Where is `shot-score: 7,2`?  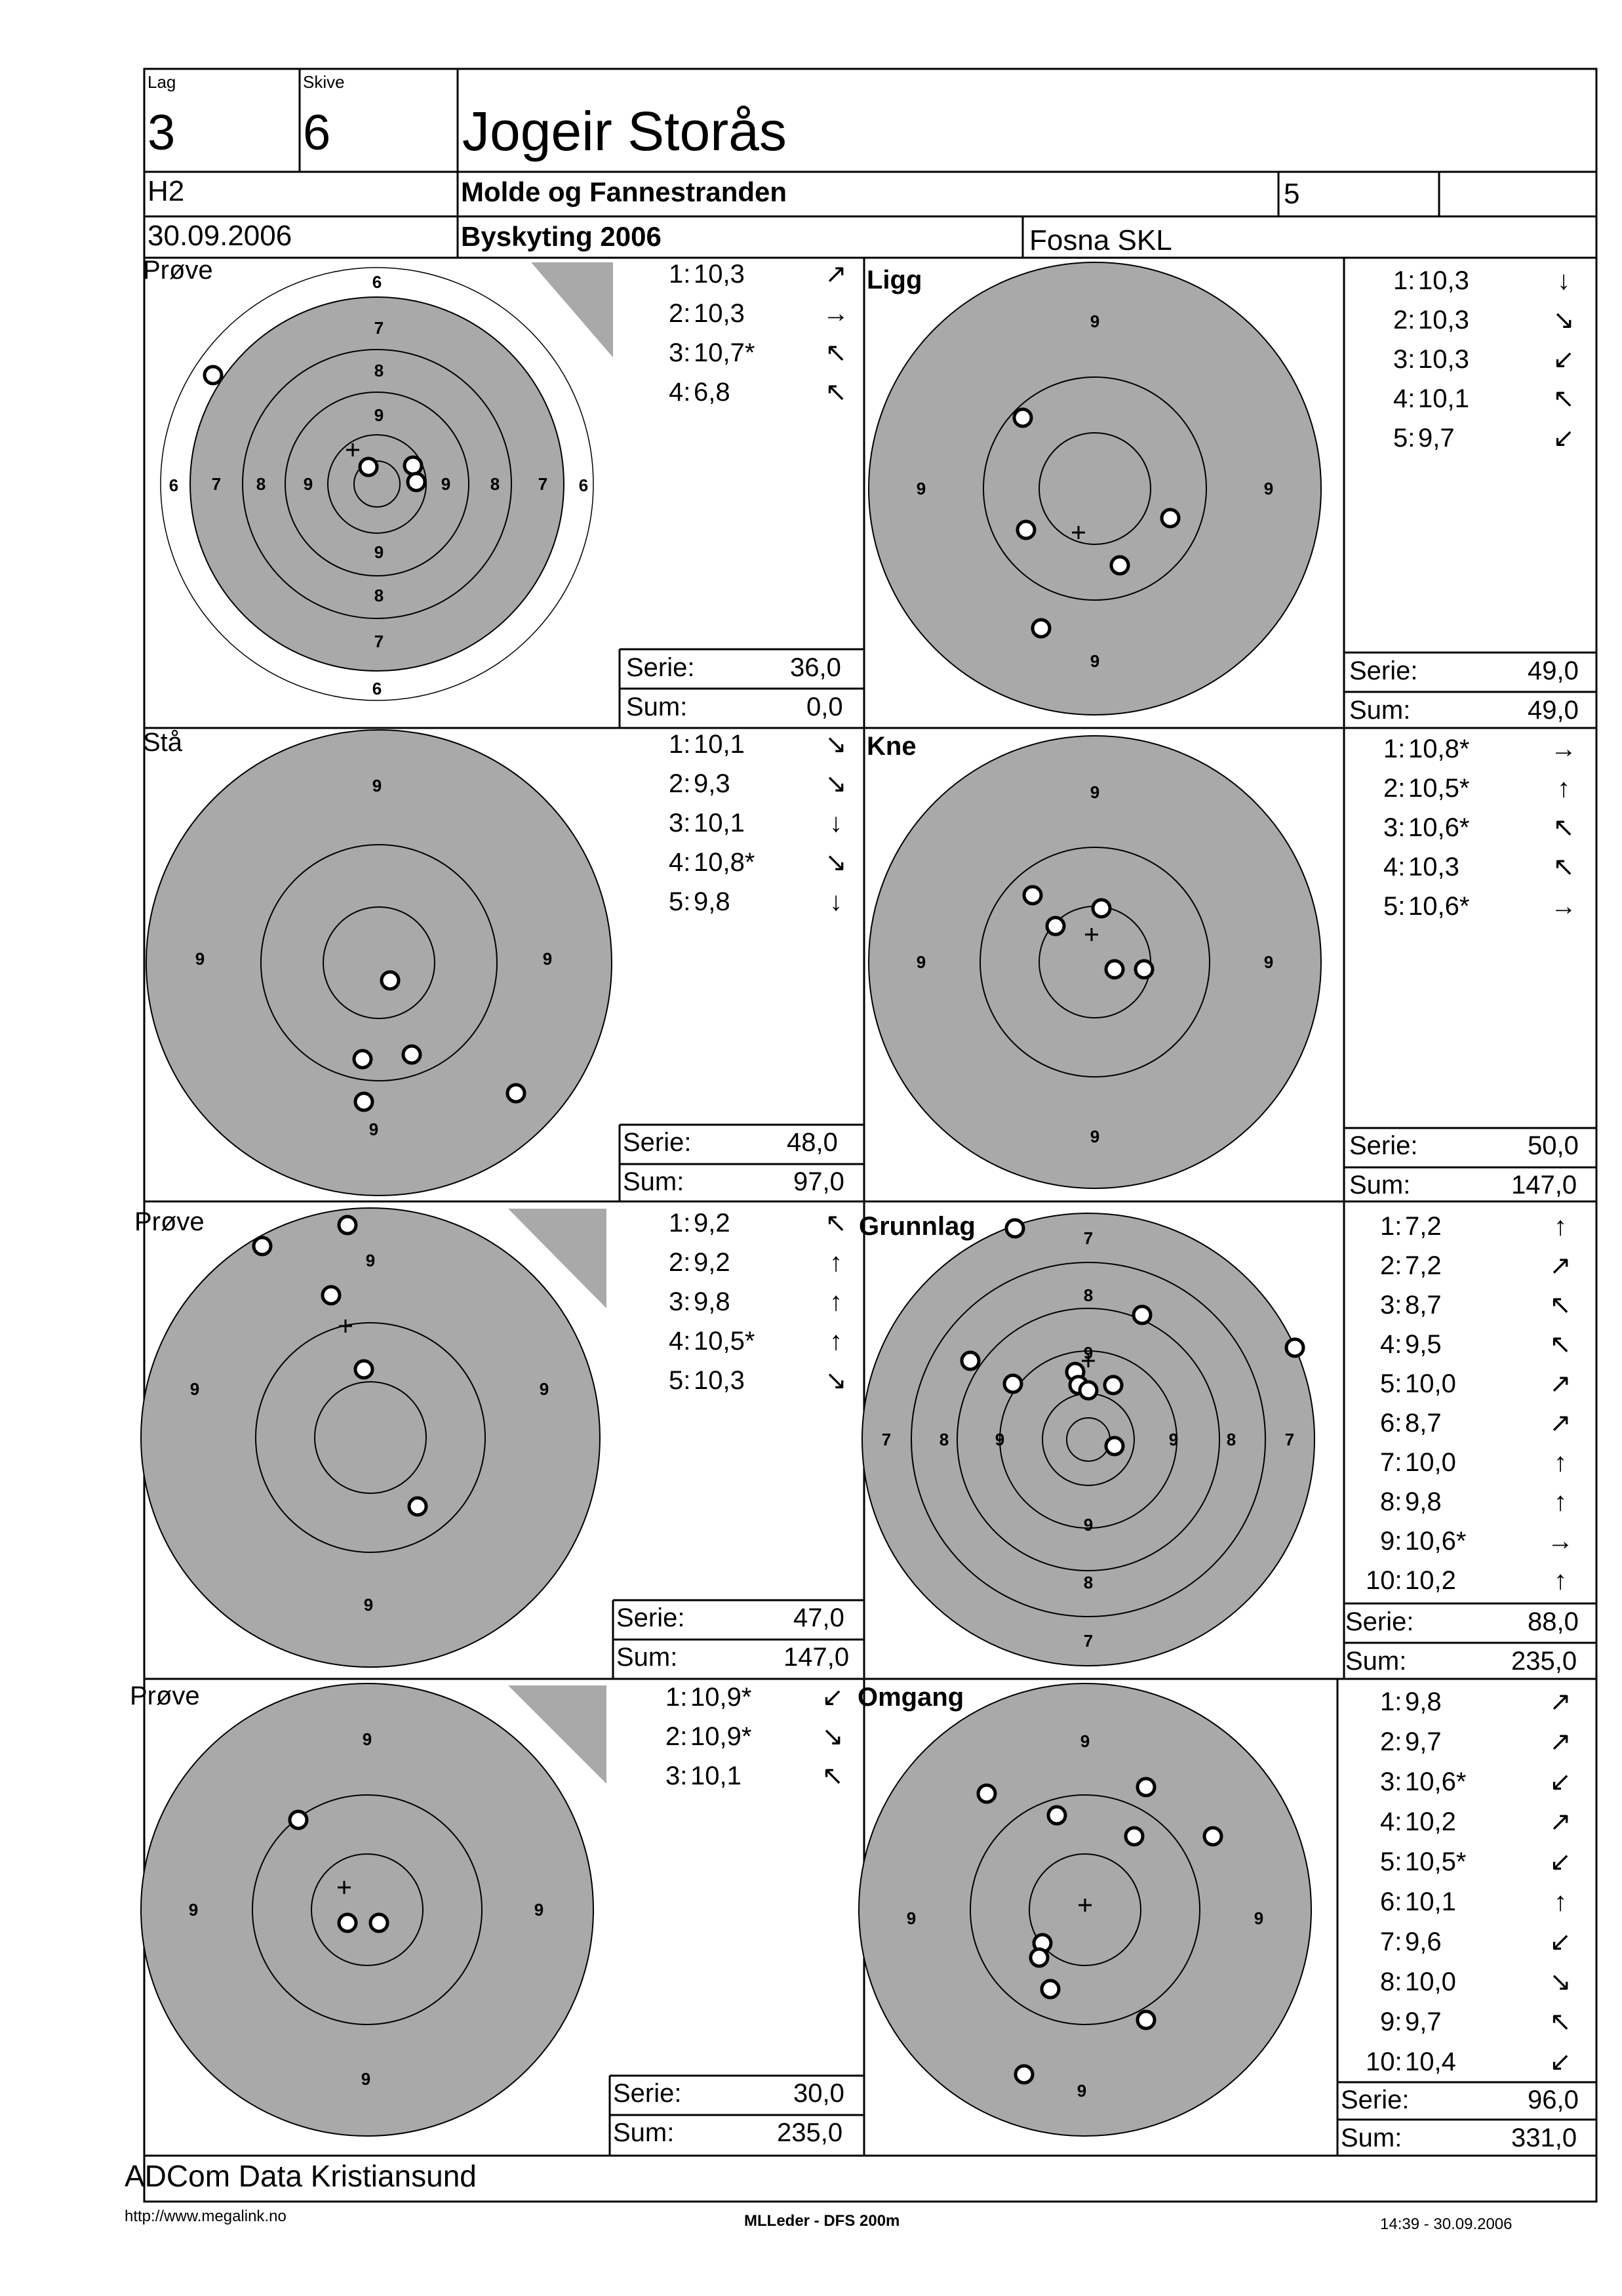
shot-score: 7,2 is located at coordinates (1423, 1227).